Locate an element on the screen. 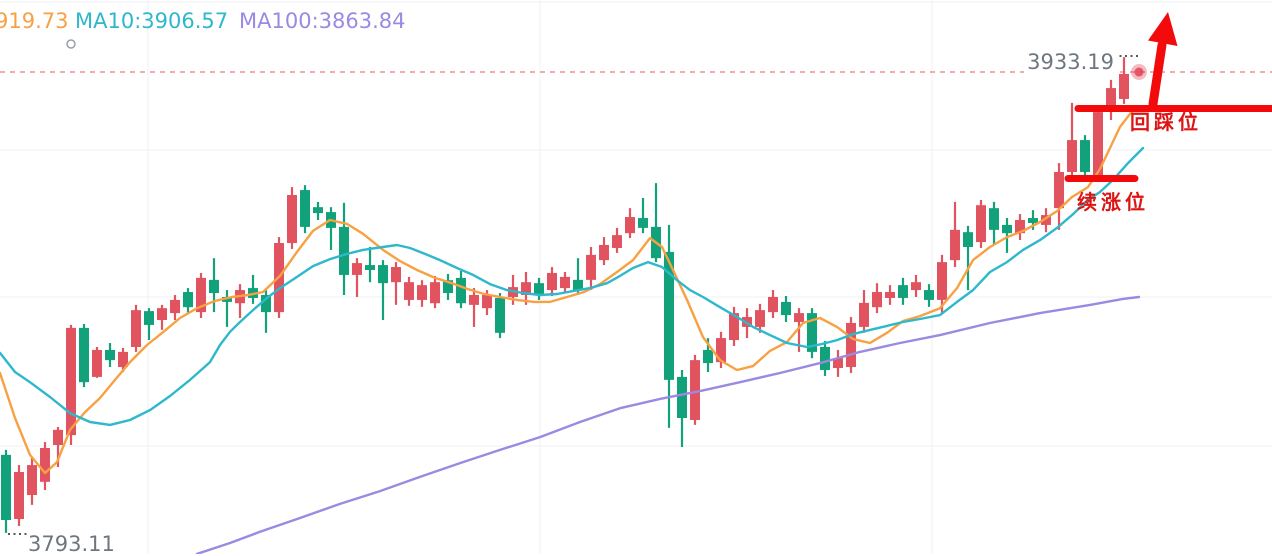  price-dot is located at coordinates (1139, 72).